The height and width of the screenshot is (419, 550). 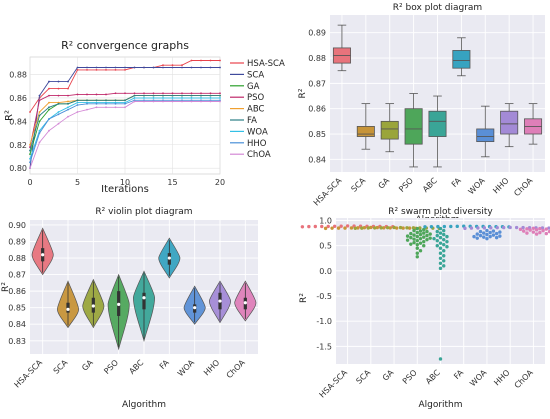 I want to click on y-tick-label: 0.85, so click(x=317, y=134).